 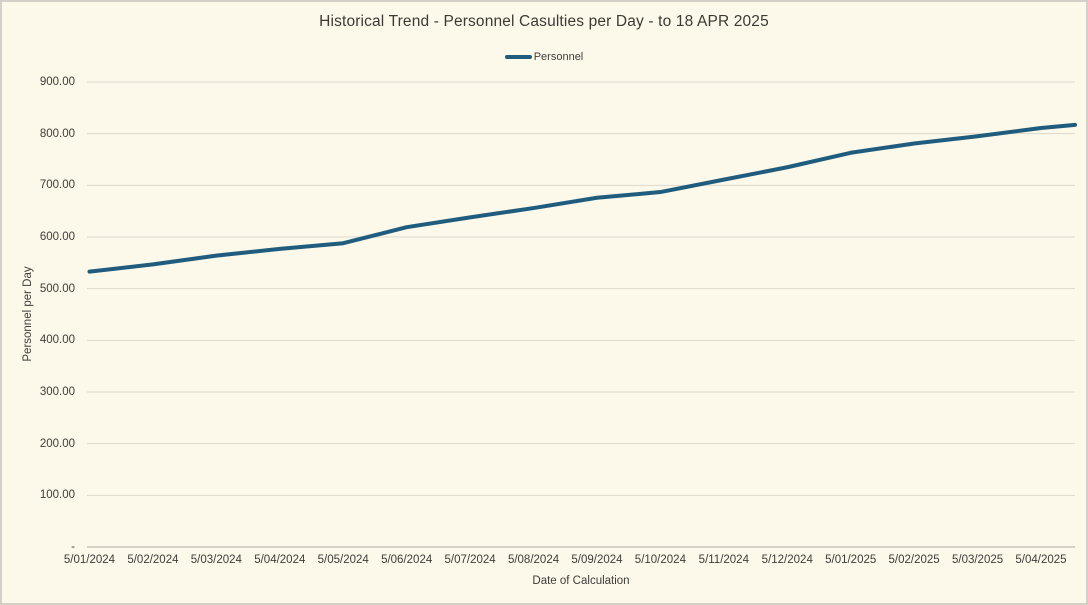 What do you see at coordinates (343, 560) in the screenshot?
I see `x-tick-label: 5/05/2024` at bounding box center [343, 560].